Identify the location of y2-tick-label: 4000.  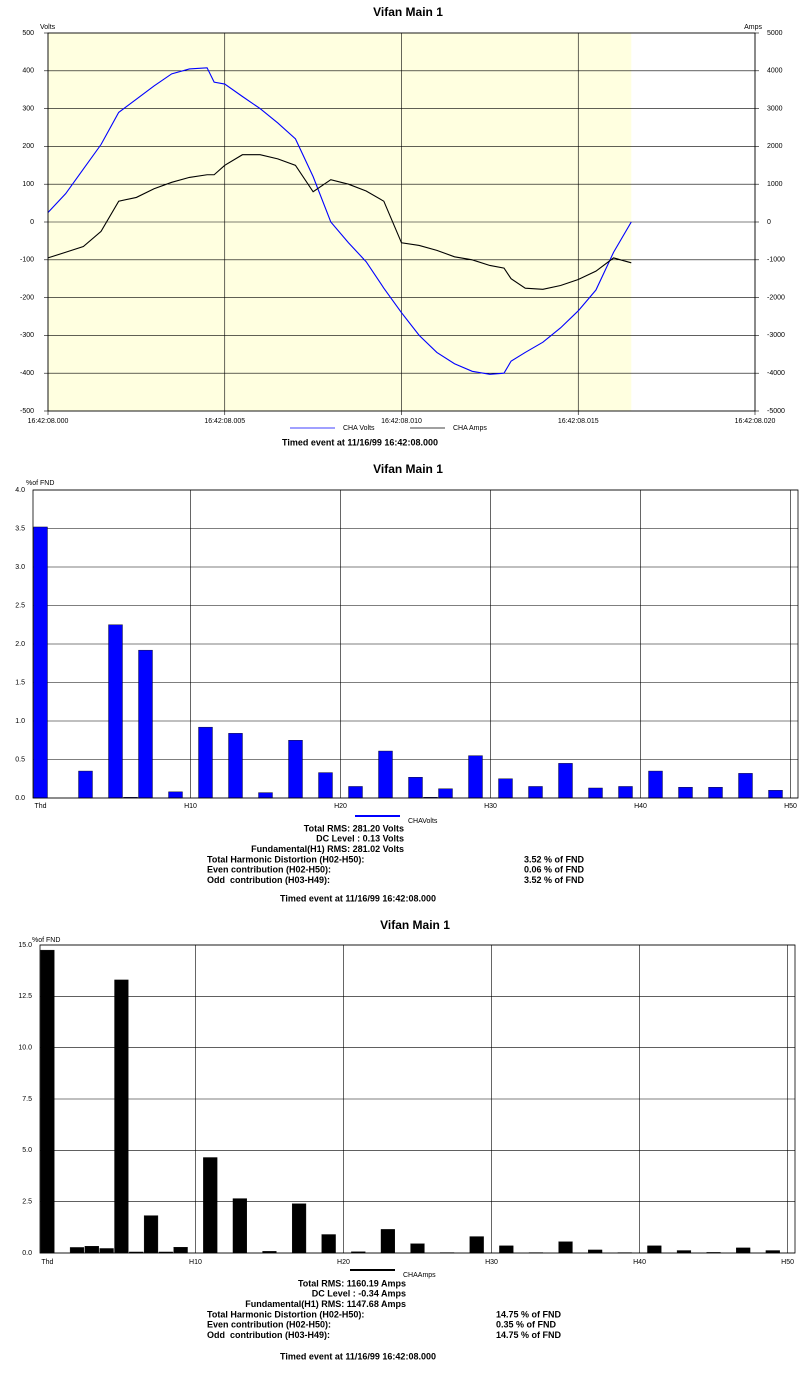
(775, 71).